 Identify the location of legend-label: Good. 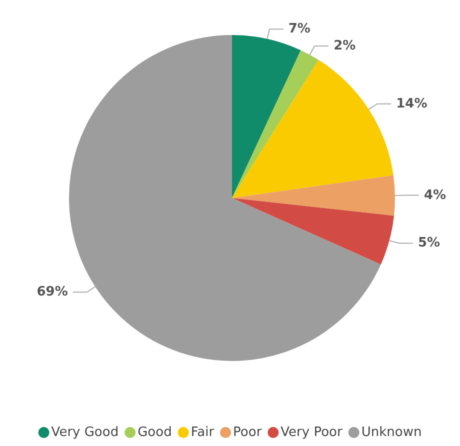
(155, 432).